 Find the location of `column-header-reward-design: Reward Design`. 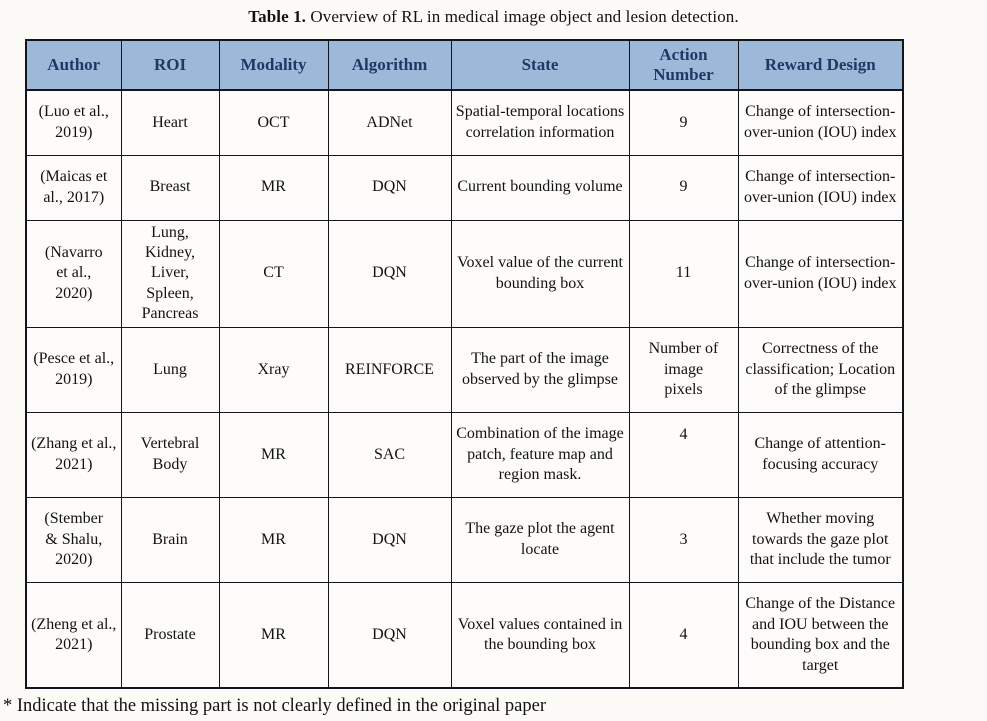

column-header-reward-design: Reward Design is located at coordinates (820, 65).